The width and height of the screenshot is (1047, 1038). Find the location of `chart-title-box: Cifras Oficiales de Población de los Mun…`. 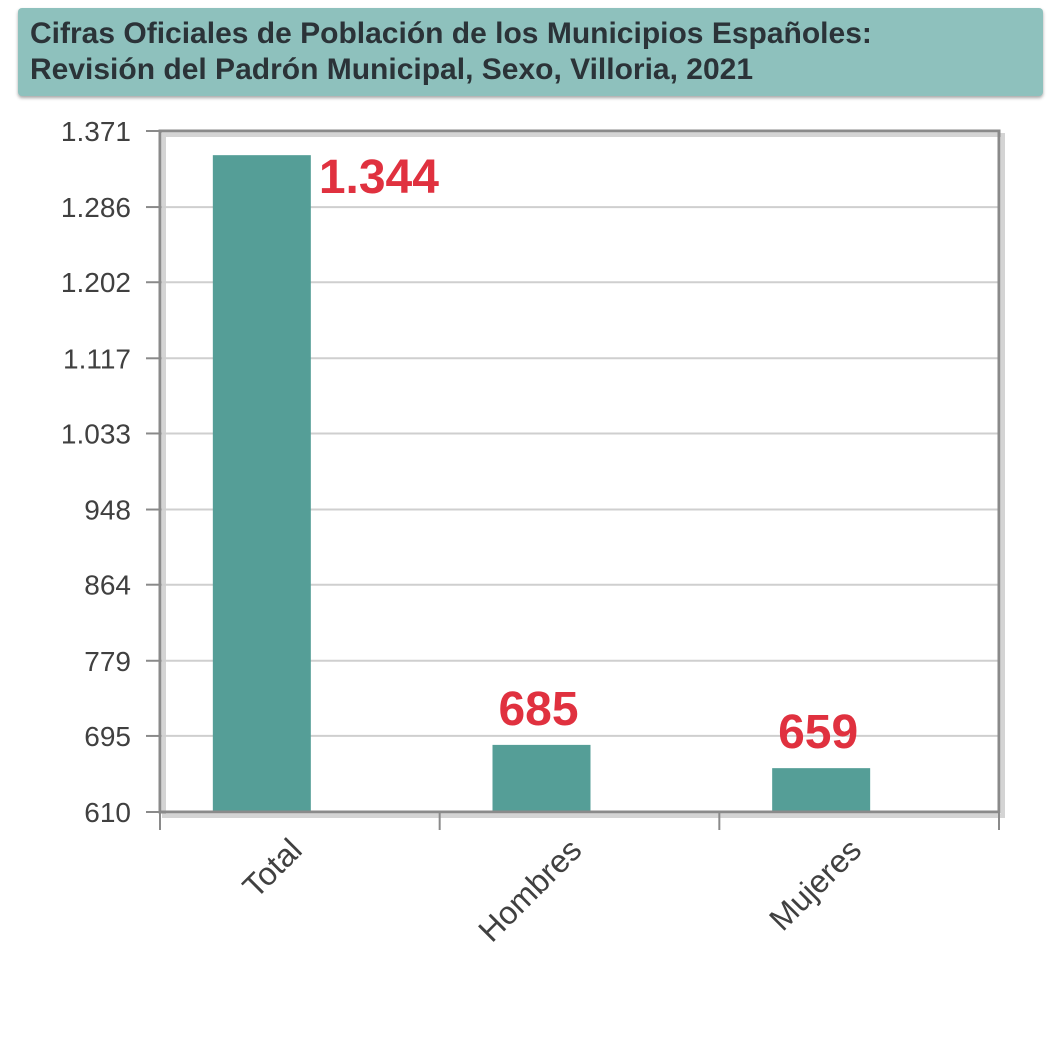

chart-title-box: Cifras Oficiales de Población de los Mun… is located at coordinates (530, 52).